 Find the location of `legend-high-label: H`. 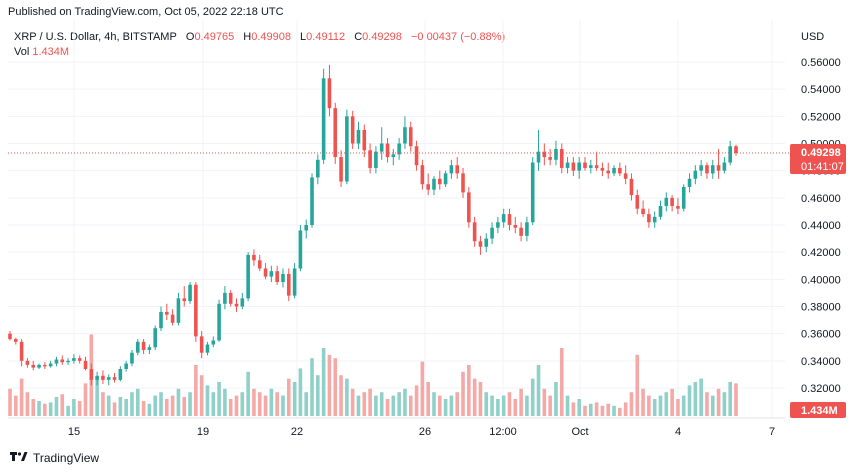

legend-high-label: H is located at coordinates (247, 37).